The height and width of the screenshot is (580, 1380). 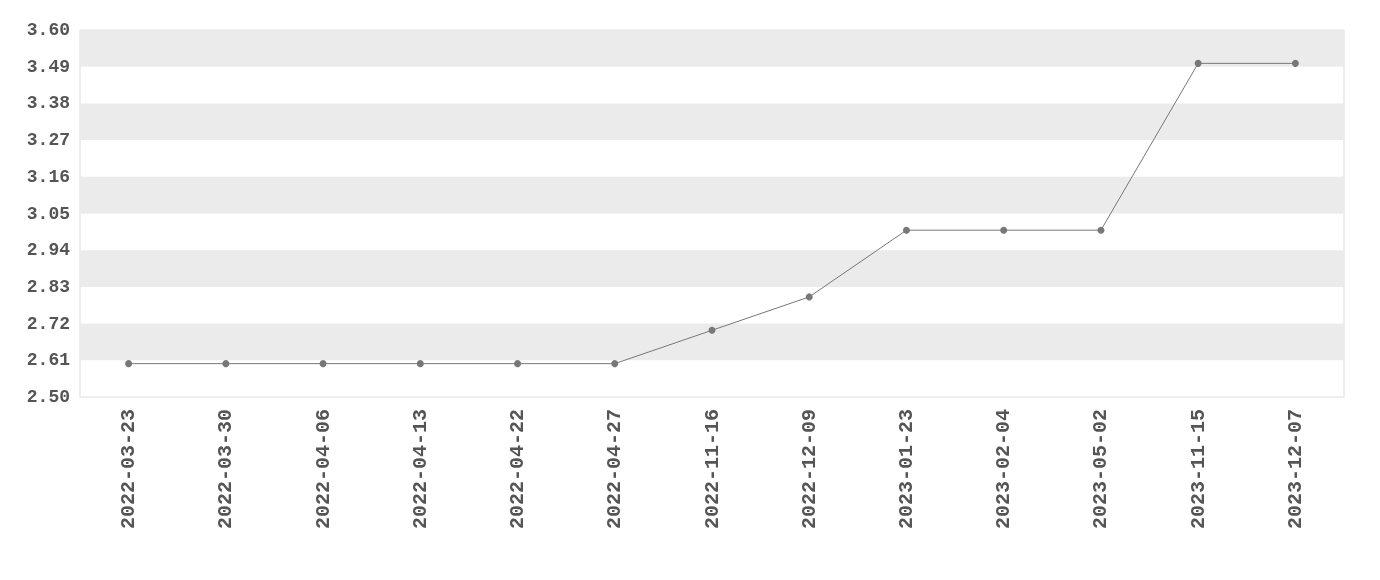 What do you see at coordinates (420, 469) in the screenshot?
I see `x-tick-label: 2022-04-13` at bounding box center [420, 469].